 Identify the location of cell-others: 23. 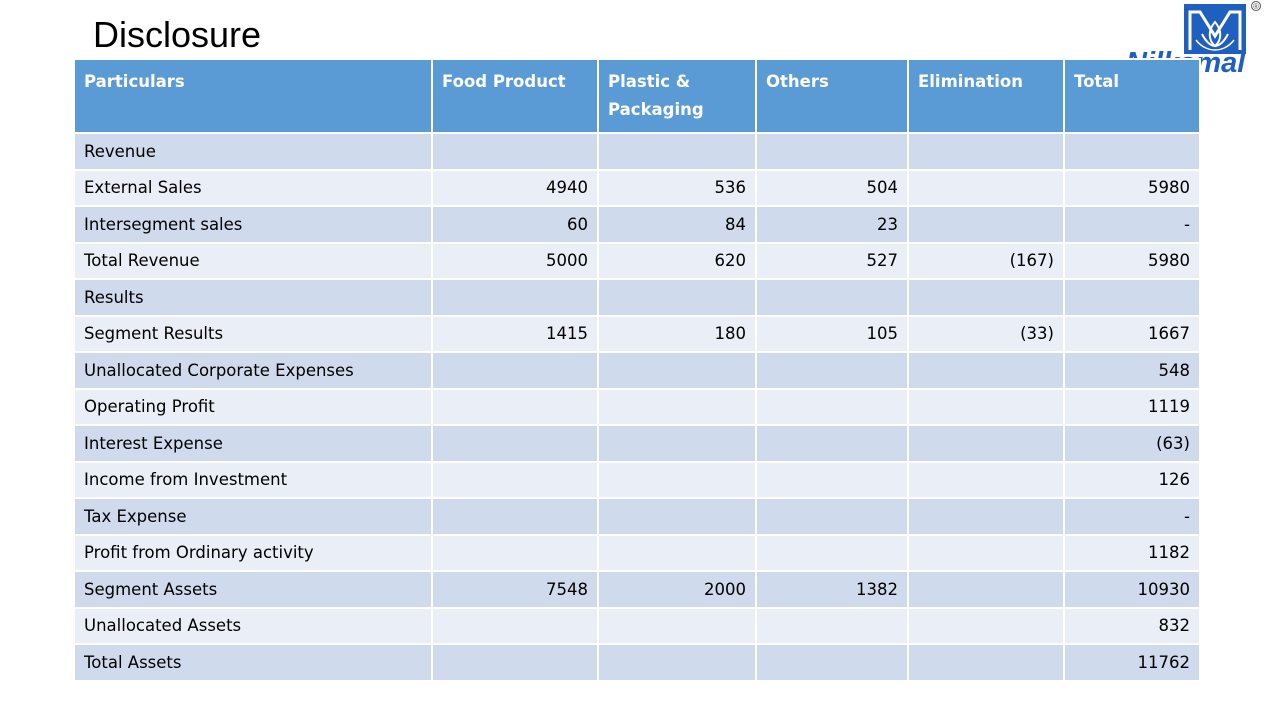
(832, 224).